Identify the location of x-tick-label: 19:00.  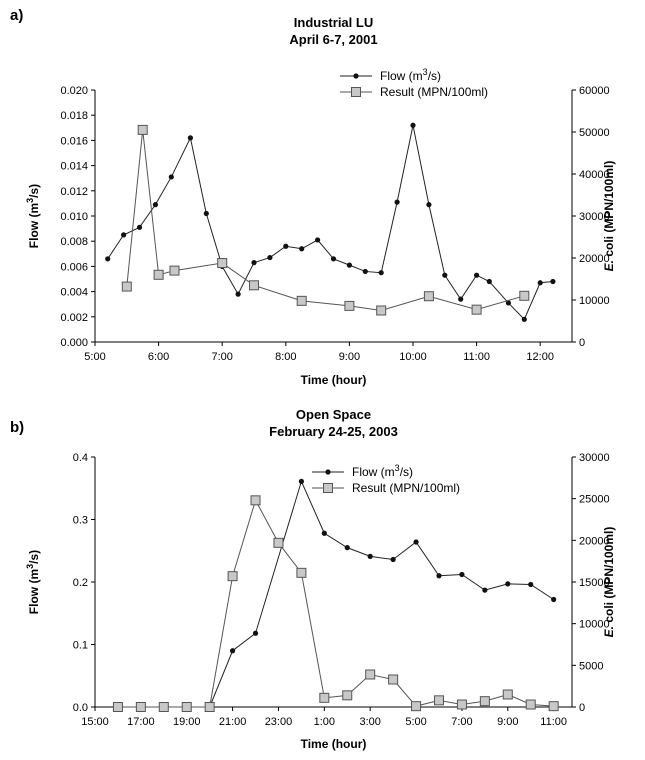
(187, 722).